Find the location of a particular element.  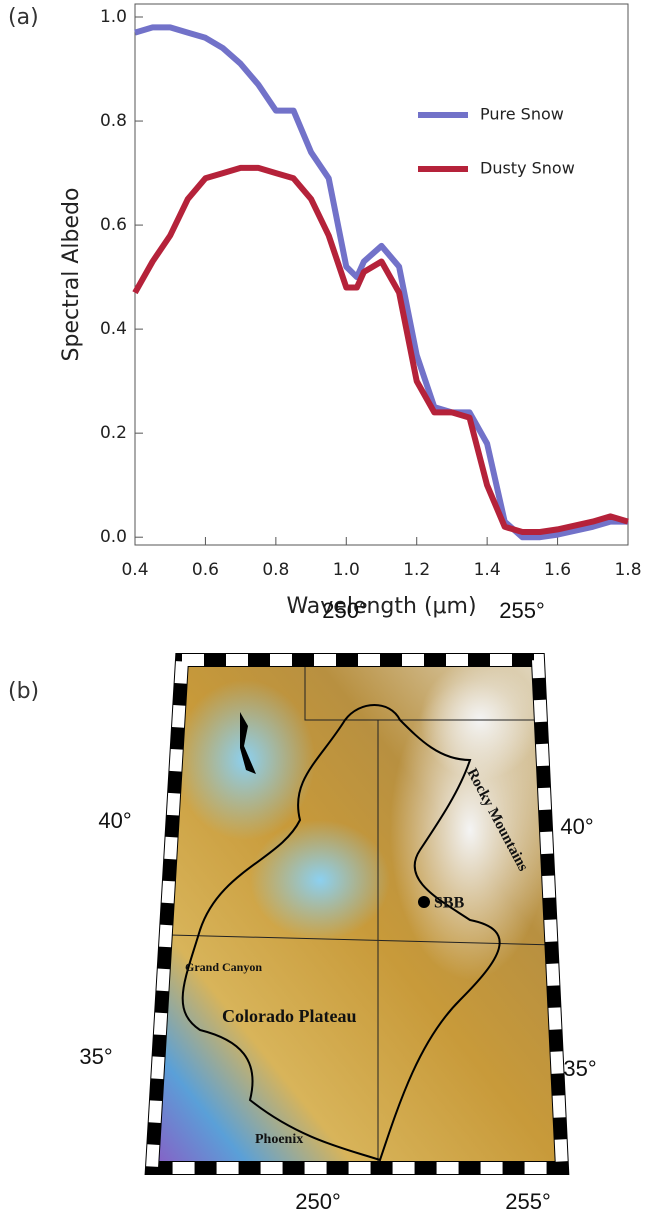

place-label: Phoenix is located at coordinates (279, 1139).